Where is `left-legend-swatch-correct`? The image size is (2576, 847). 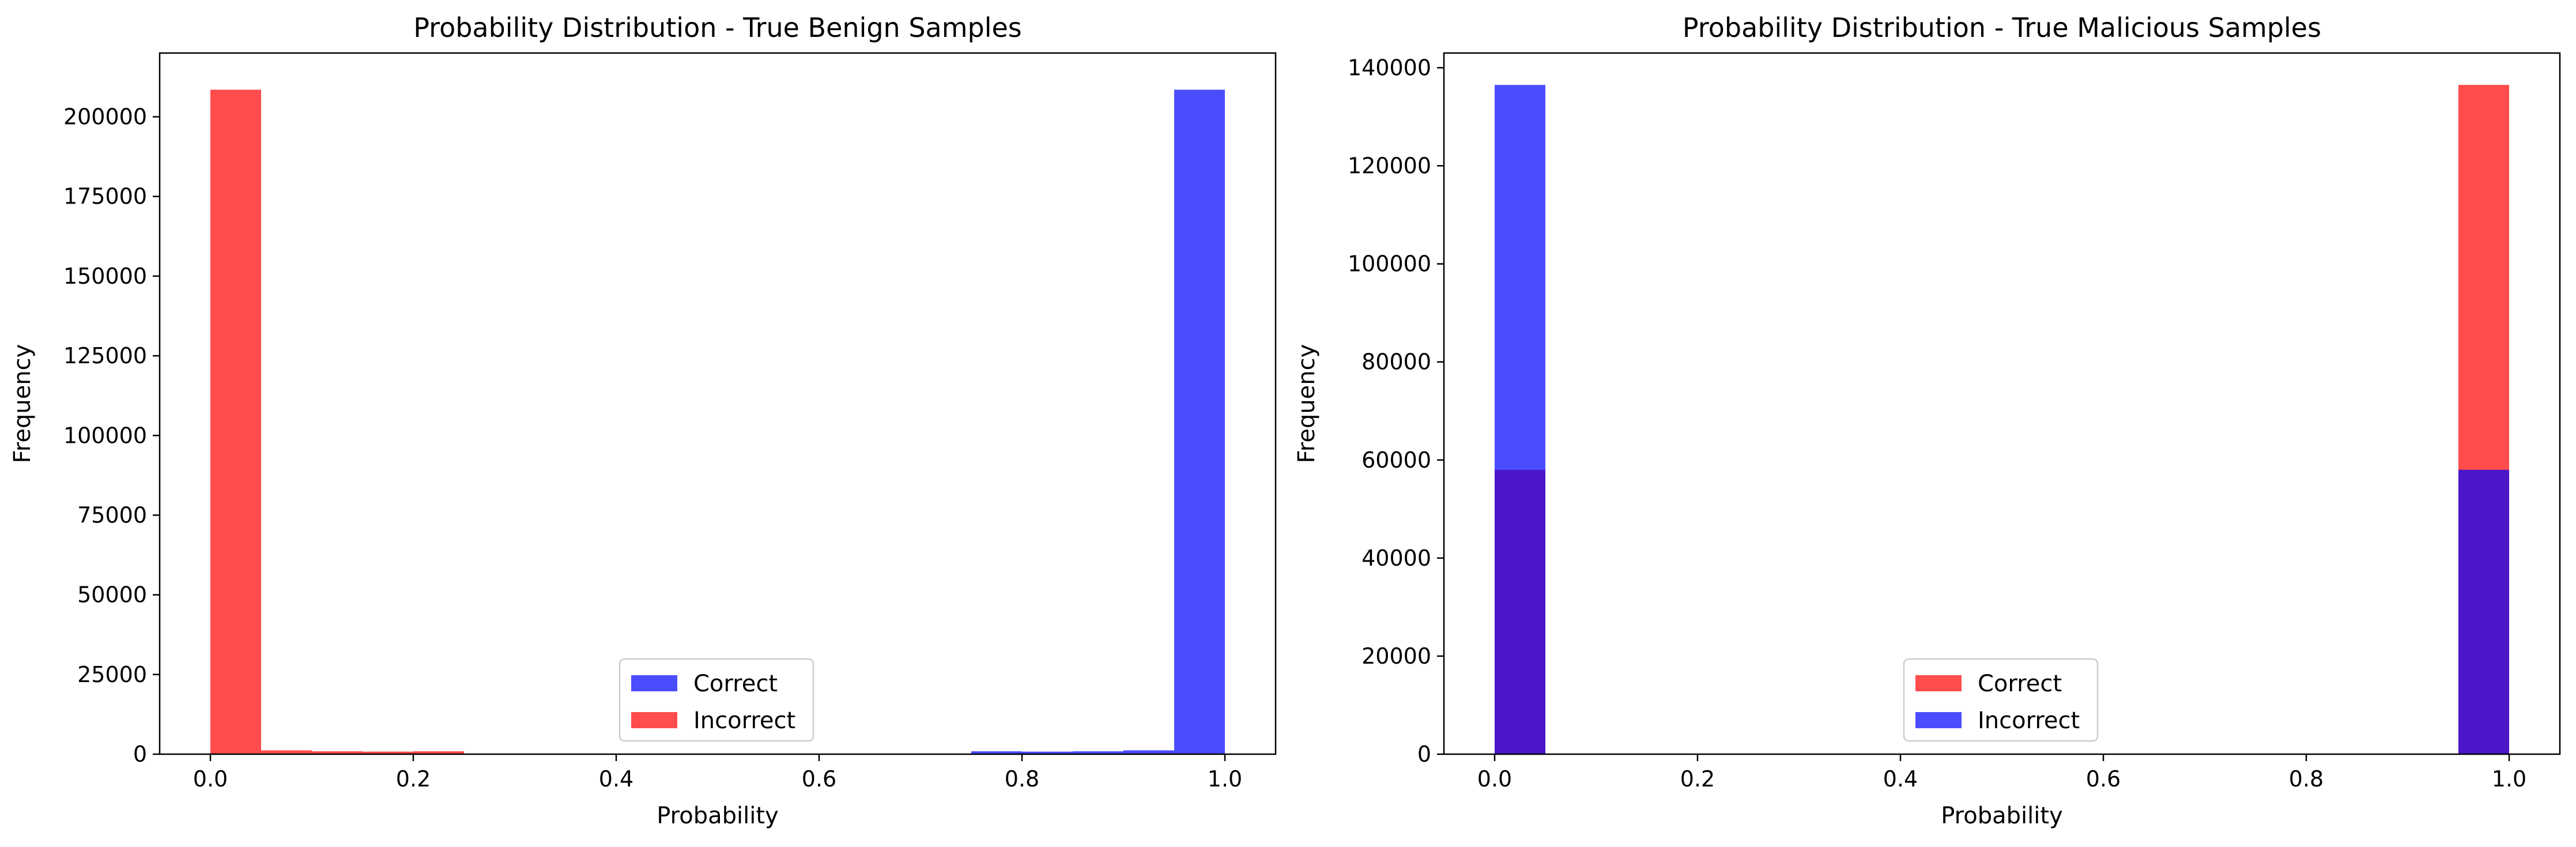
left-legend-swatch-correct is located at coordinates (654, 683).